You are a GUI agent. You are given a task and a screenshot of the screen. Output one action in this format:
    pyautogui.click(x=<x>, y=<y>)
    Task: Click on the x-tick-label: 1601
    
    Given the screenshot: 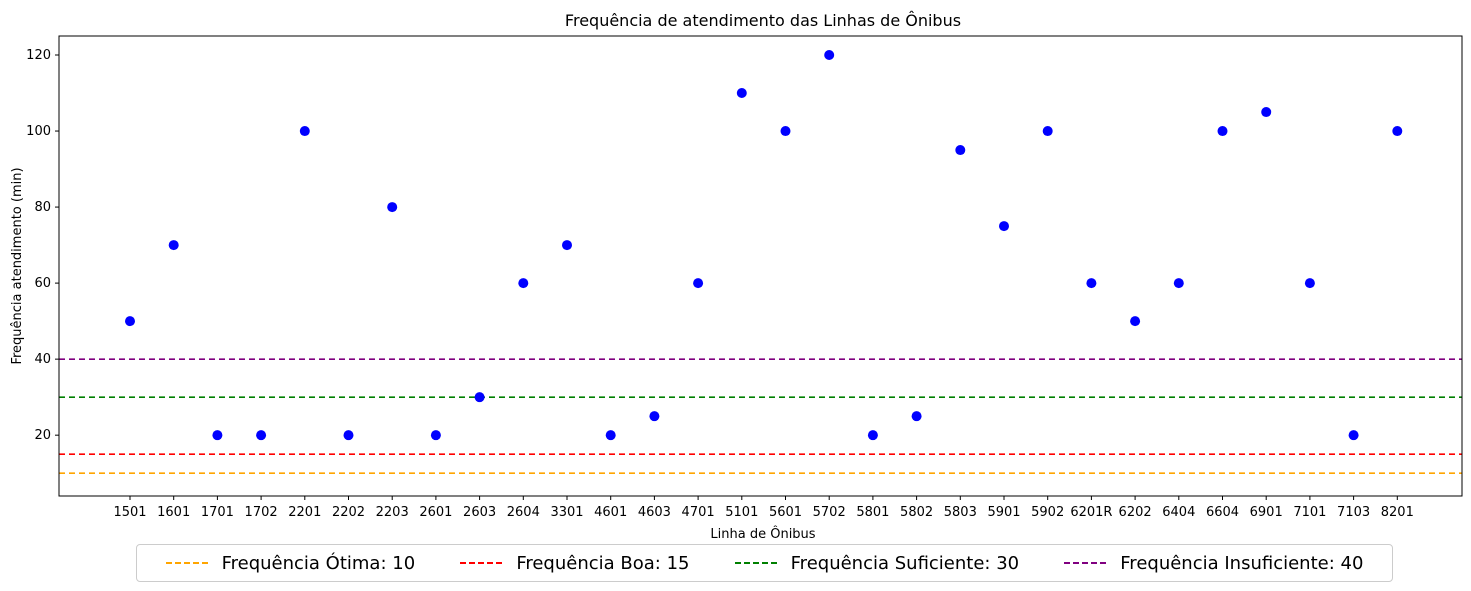 What is the action you would take?
    pyautogui.click(x=173, y=512)
    